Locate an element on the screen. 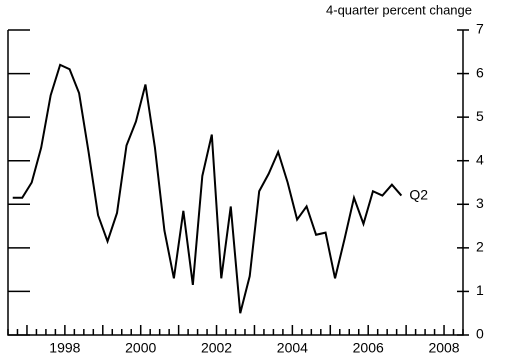 The width and height of the screenshot is (508, 360). y-tick-label: 4 is located at coordinates (480, 159).